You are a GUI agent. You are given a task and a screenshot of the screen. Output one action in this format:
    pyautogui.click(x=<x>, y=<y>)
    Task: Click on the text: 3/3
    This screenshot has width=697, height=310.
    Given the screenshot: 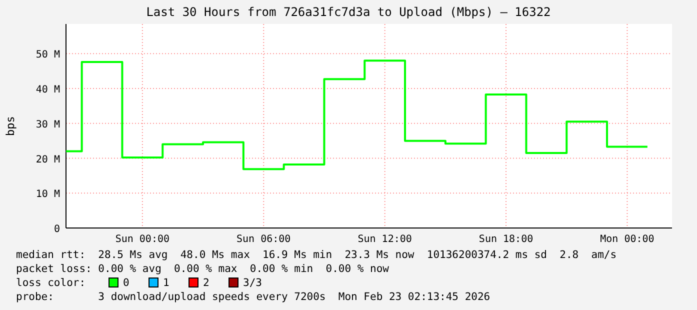 What is the action you would take?
    pyautogui.click(x=252, y=283)
    